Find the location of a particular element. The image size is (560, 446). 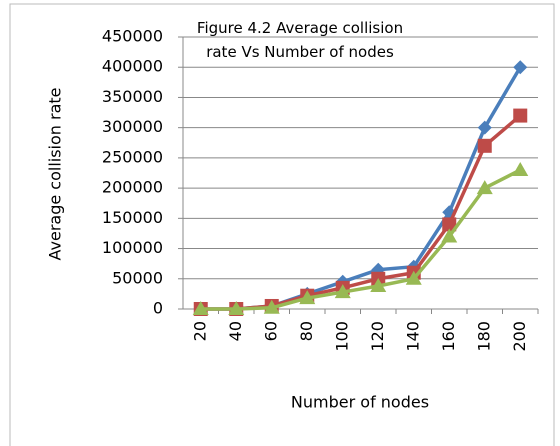

y-axis-label: Average collision rate is located at coordinates (55, 173).